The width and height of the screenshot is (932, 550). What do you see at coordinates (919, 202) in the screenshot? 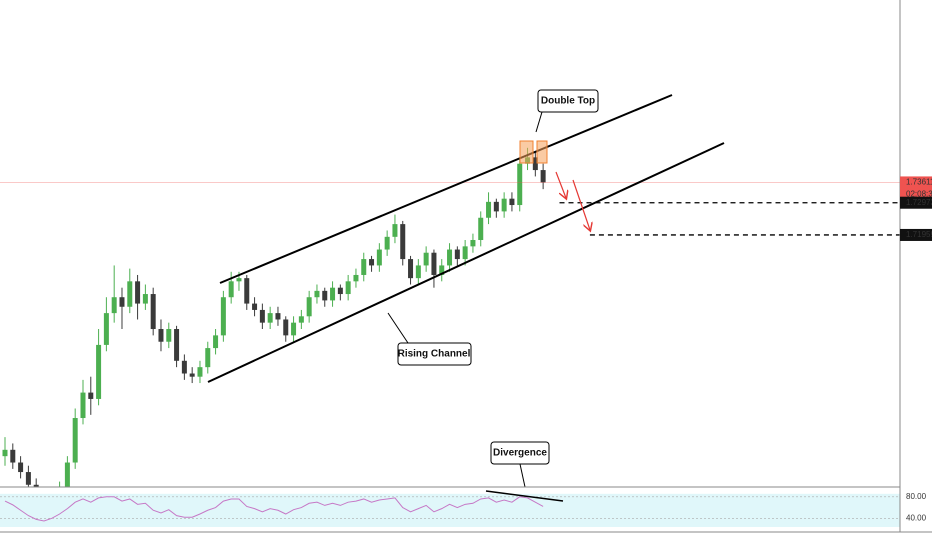
I see `level-label: 1.72973` at bounding box center [919, 202].